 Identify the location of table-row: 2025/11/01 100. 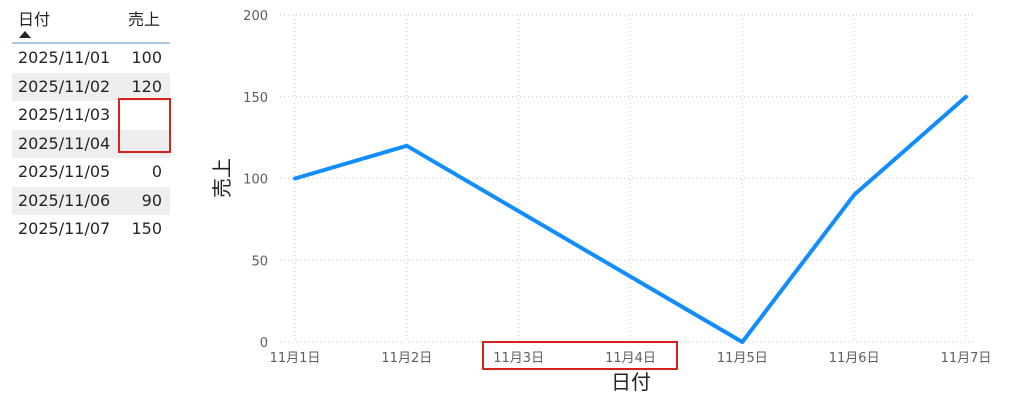
(91, 58).